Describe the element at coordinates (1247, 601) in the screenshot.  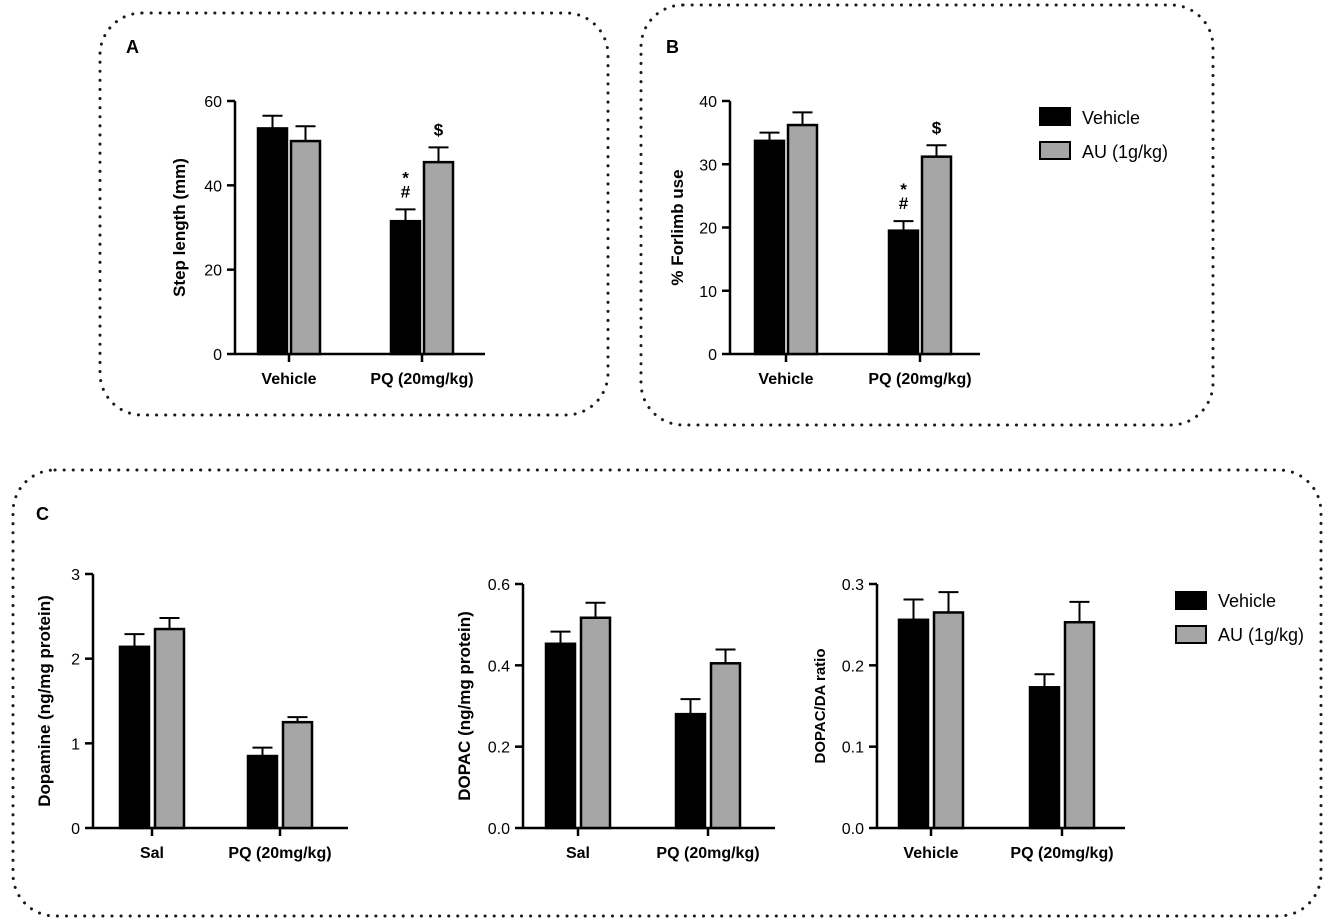
I see `legend-bottom-vehicle-label: Vehicle` at that location.